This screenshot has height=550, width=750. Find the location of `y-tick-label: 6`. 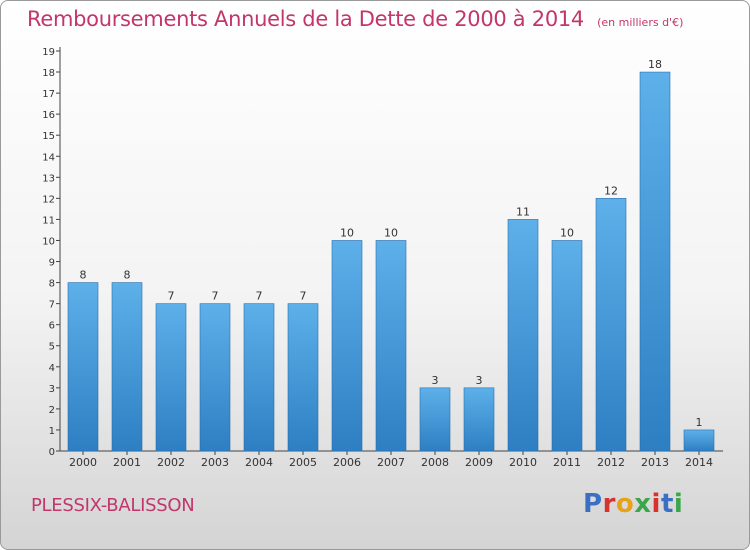

y-tick-label: 6 is located at coordinates (52, 326).